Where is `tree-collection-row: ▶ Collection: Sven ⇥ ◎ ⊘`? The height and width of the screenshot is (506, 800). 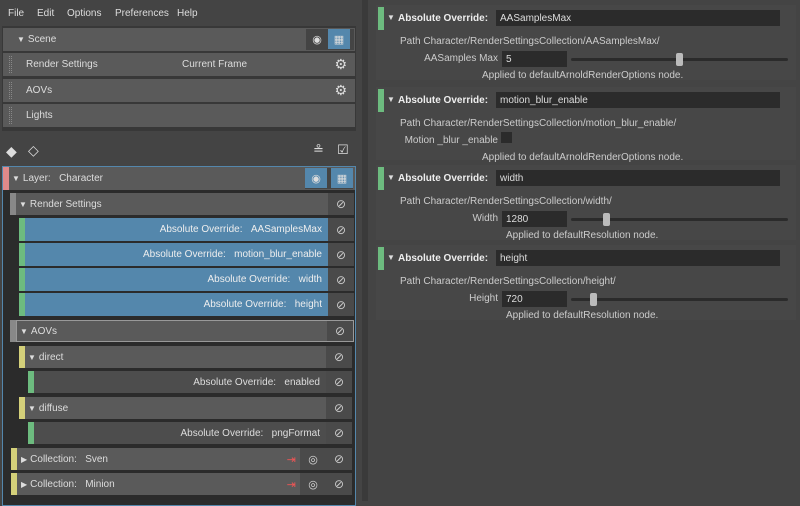 tree-collection-row: ▶ Collection: Sven ⇥ ◎ ⊘ is located at coordinates (184, 459).